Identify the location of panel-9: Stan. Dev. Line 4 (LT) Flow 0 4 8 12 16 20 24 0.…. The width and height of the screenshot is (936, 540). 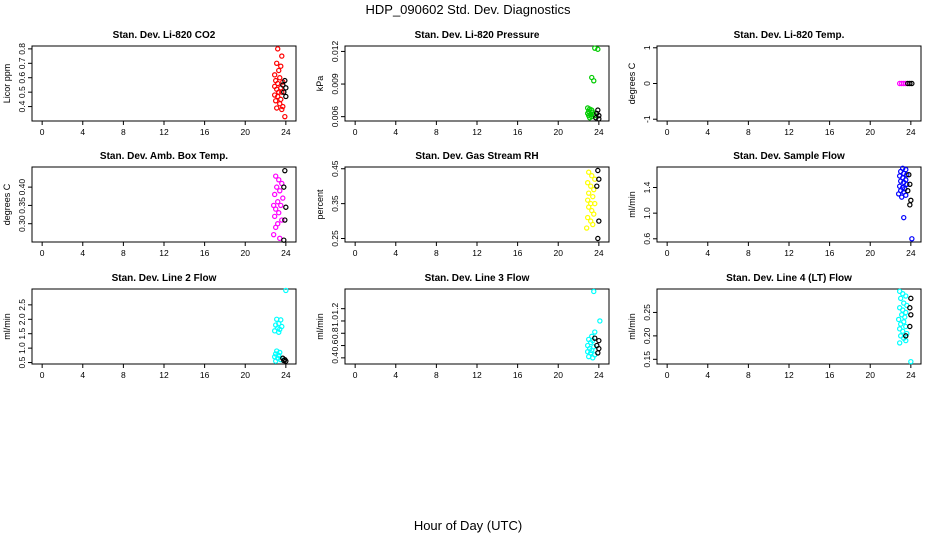
(774, 326).